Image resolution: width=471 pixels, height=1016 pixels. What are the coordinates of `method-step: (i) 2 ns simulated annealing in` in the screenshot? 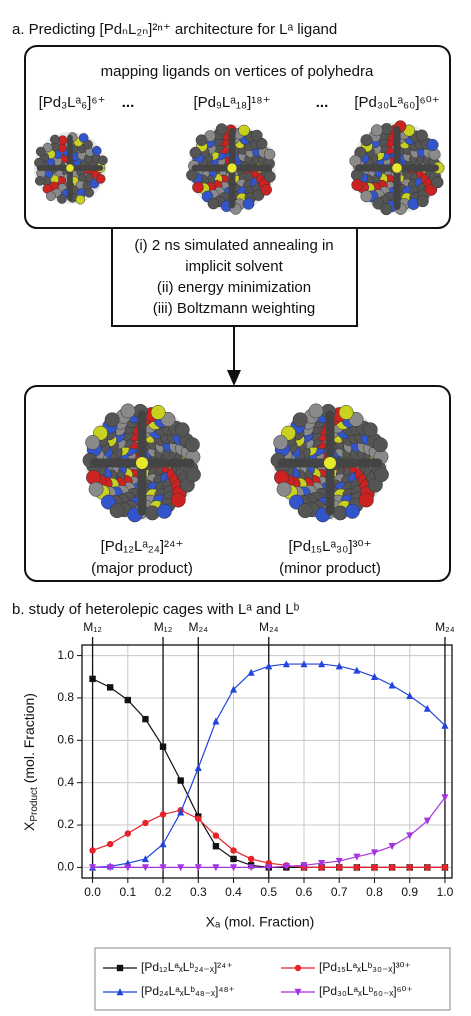 It's located at (233, 245).